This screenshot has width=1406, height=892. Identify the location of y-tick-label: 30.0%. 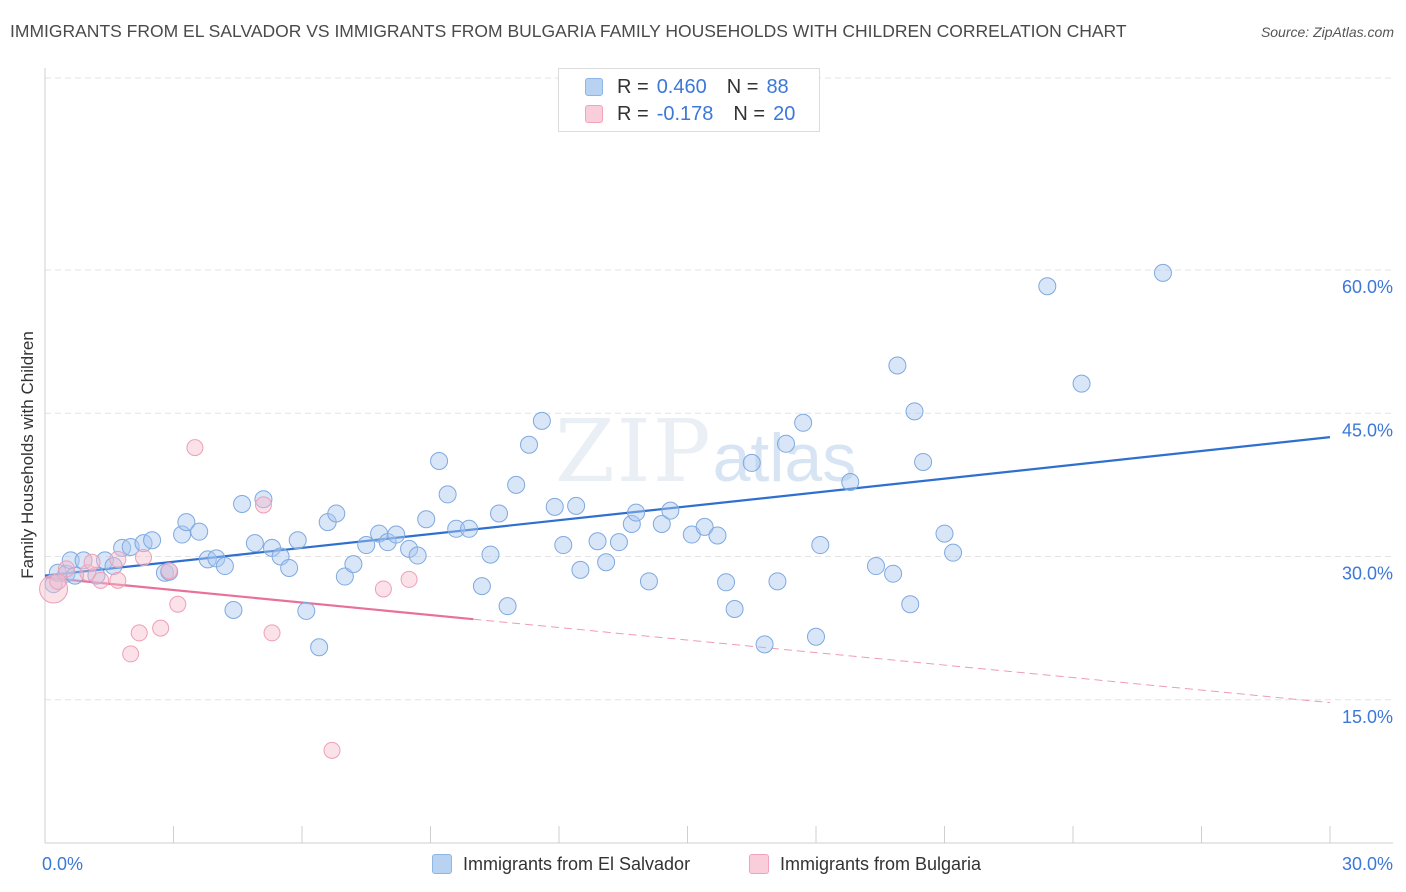
(1367, 574).